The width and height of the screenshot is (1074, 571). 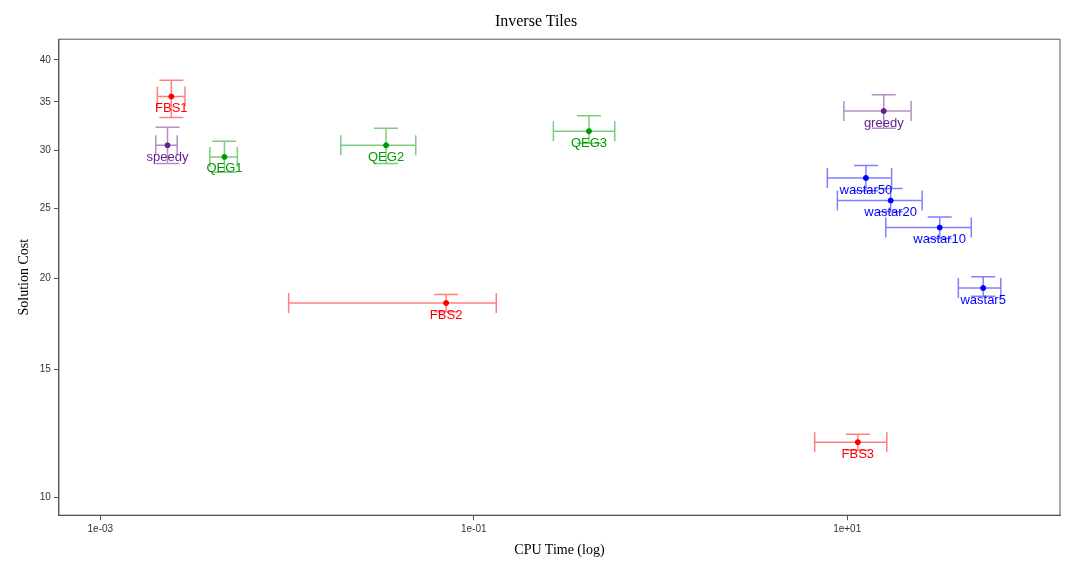 I want to click on y-tick-label: 40, so click(x=45, y=59).